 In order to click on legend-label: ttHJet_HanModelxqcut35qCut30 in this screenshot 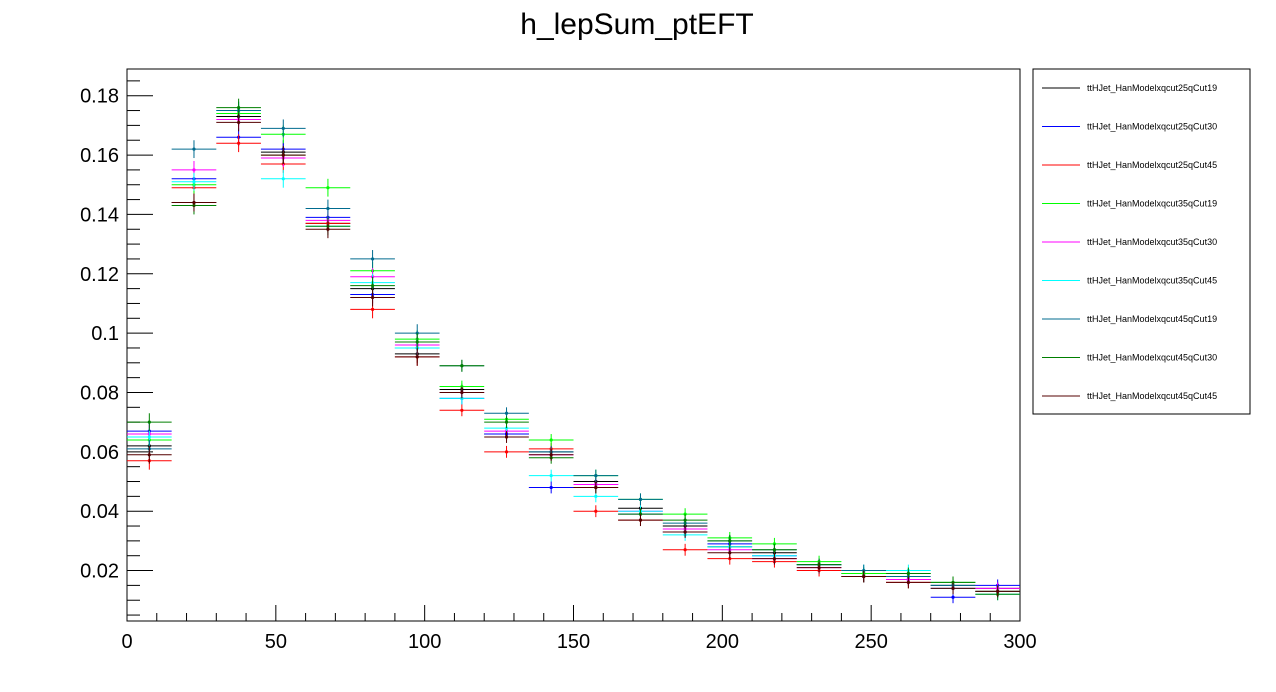, I will do `click(1152, 242)`.